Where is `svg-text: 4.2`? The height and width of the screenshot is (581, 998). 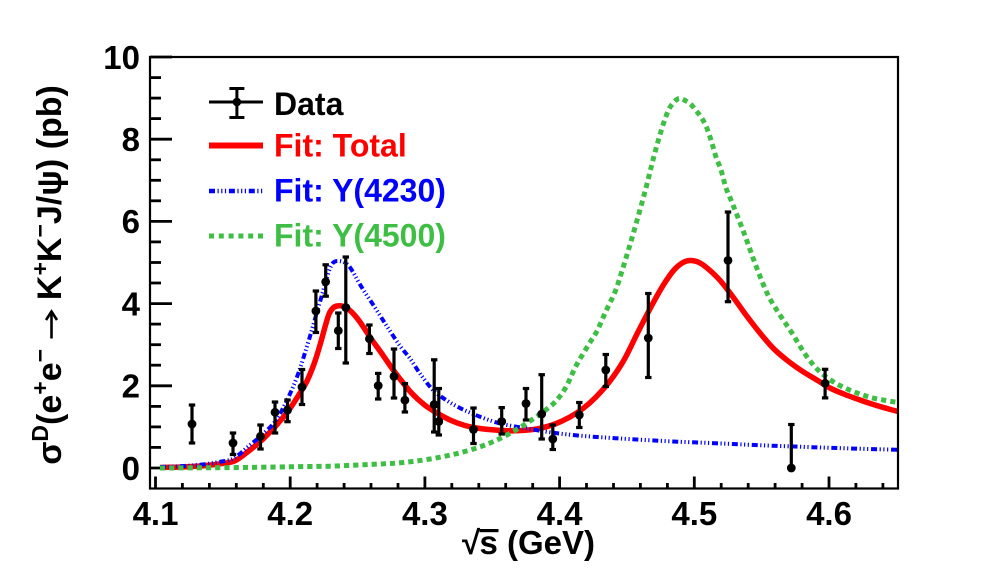
svg-text: 4.2 is located at coordinates (290, 513).